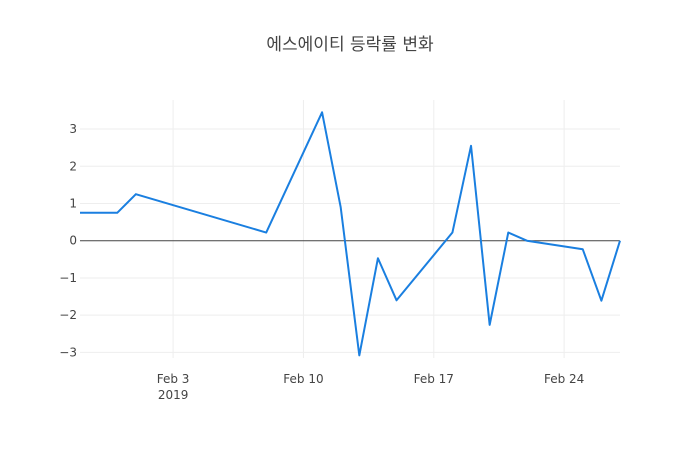  I want to click on x-tick-label: Feb 24, so click(564, 379).